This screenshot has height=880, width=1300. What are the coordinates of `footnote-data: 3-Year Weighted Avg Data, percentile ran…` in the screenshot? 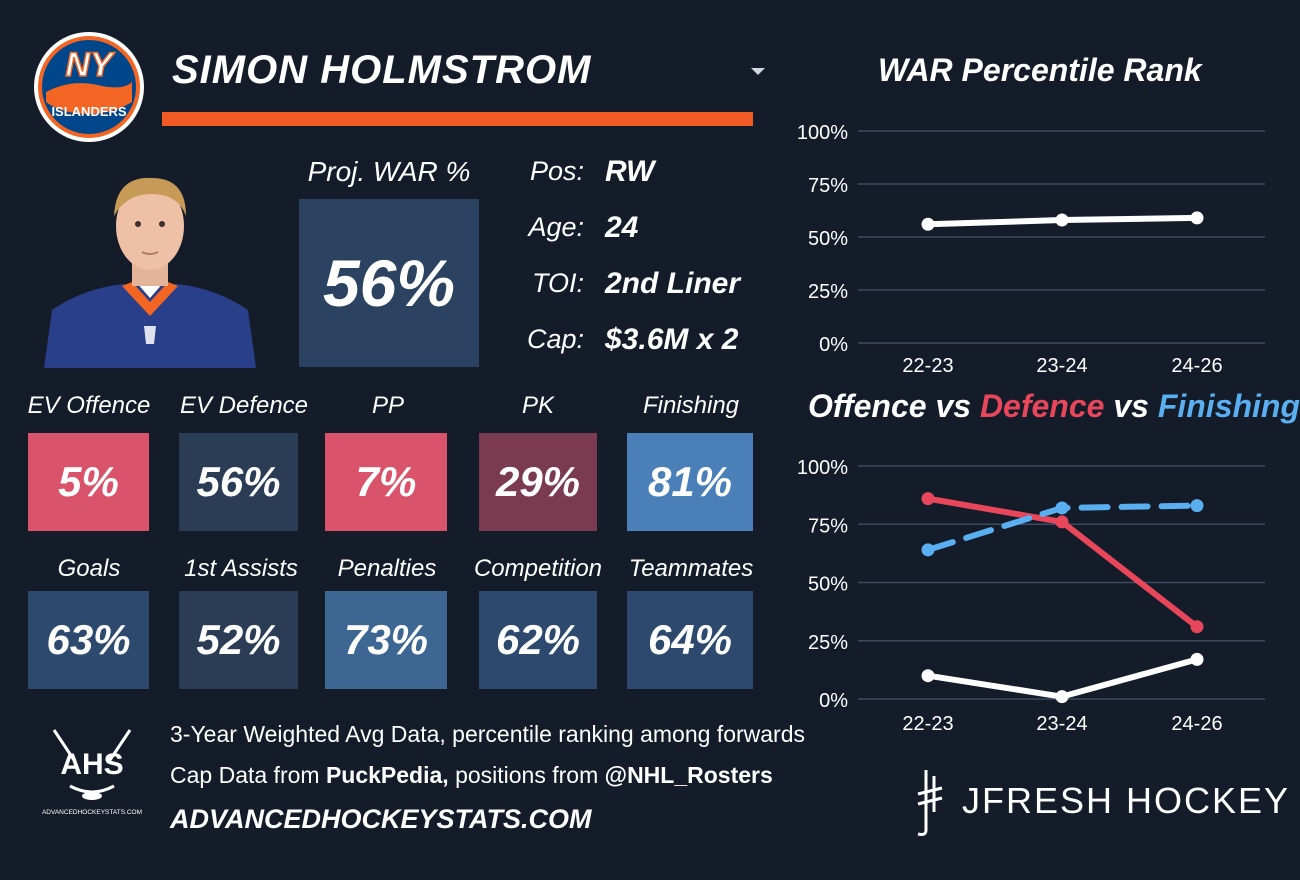 It's located at (488, 734).